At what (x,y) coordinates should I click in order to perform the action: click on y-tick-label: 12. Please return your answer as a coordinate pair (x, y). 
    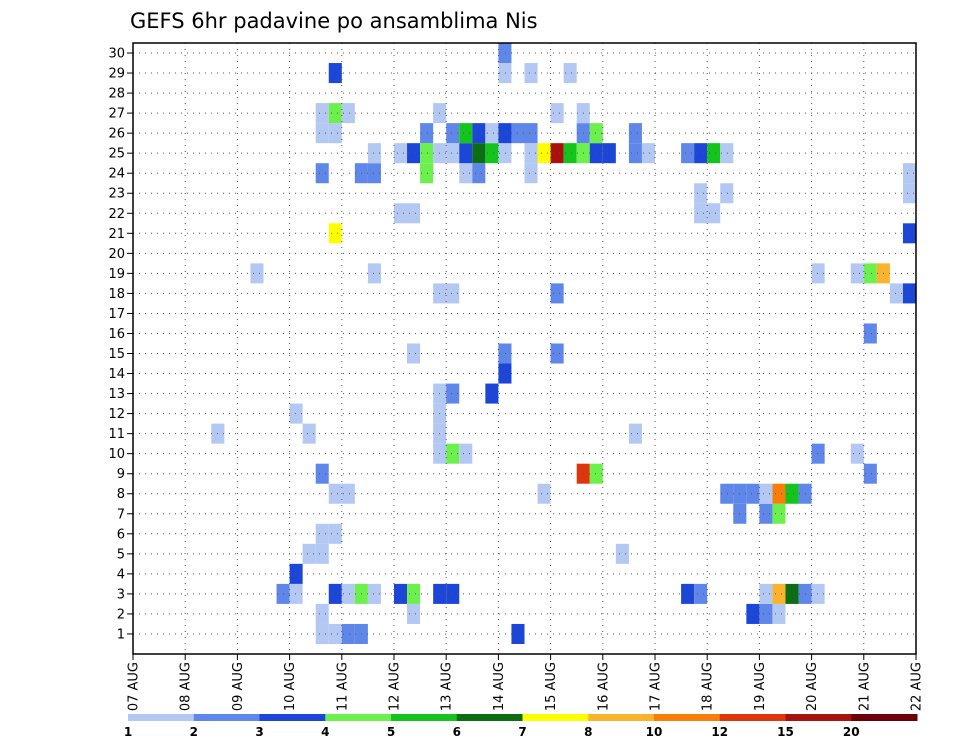
    Looking at the image, I should click on (116, 414).